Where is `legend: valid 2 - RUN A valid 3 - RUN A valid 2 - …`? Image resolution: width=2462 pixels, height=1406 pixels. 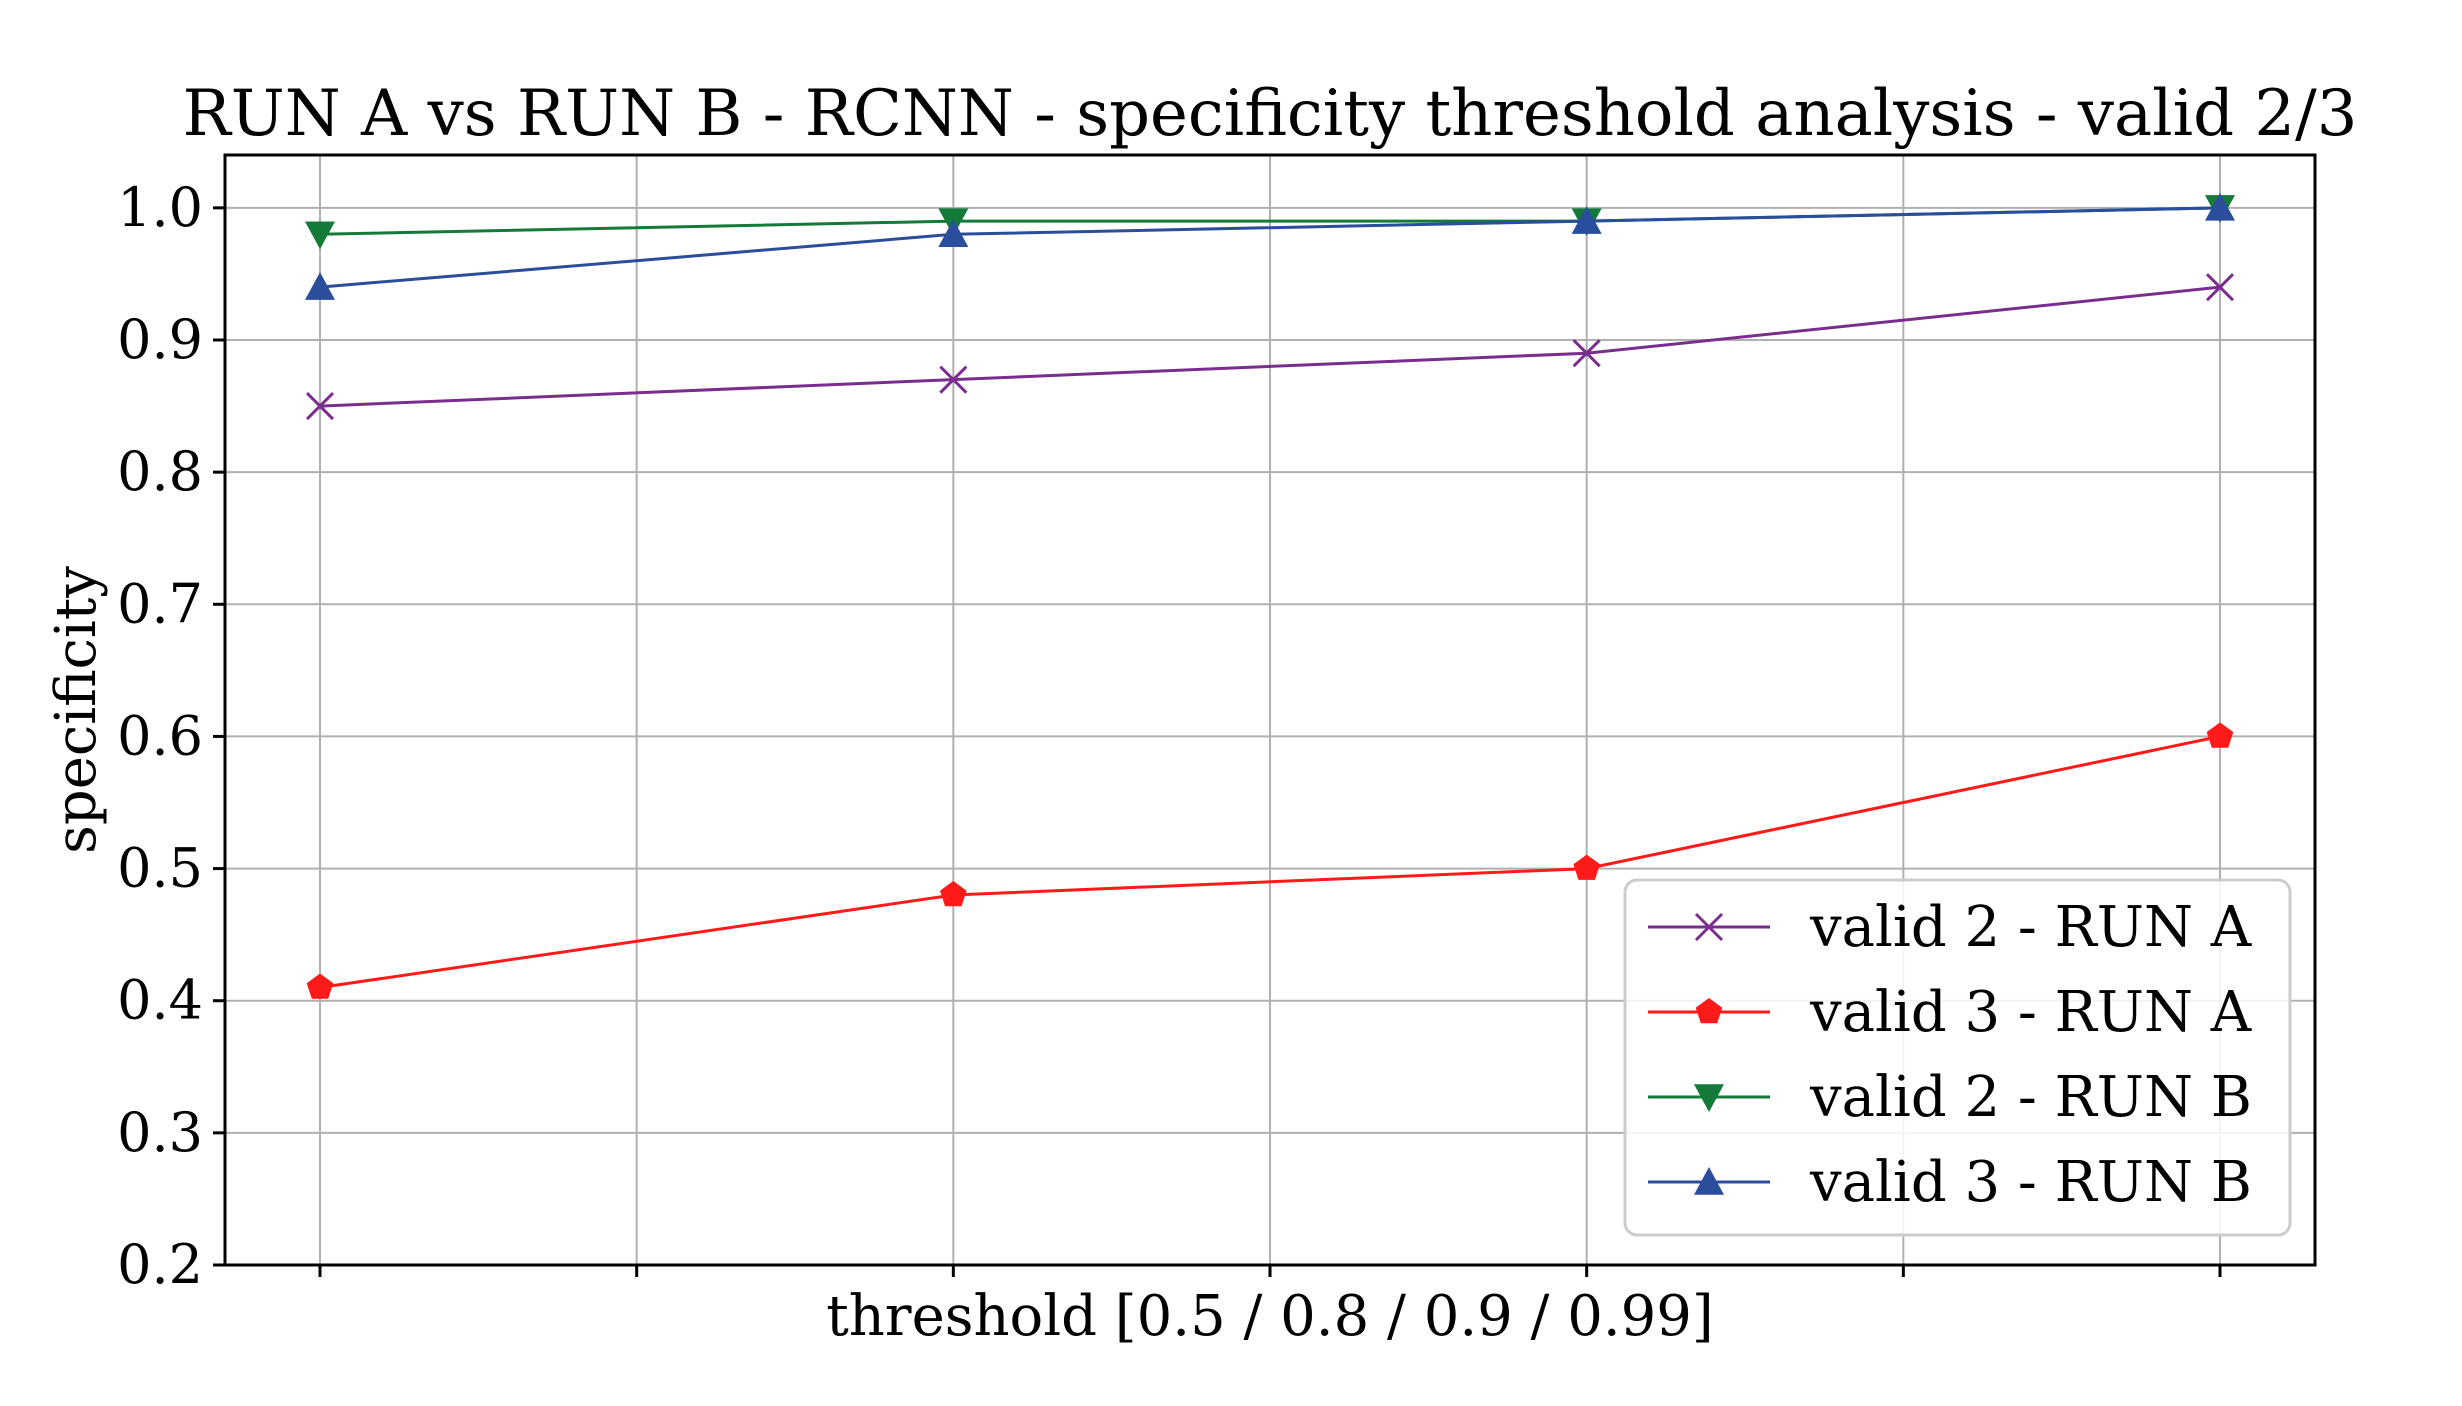 legend: valid 2 - RUN A valid 3 - RUN A valid 2 - … is located at coordinates (1957, 1057).